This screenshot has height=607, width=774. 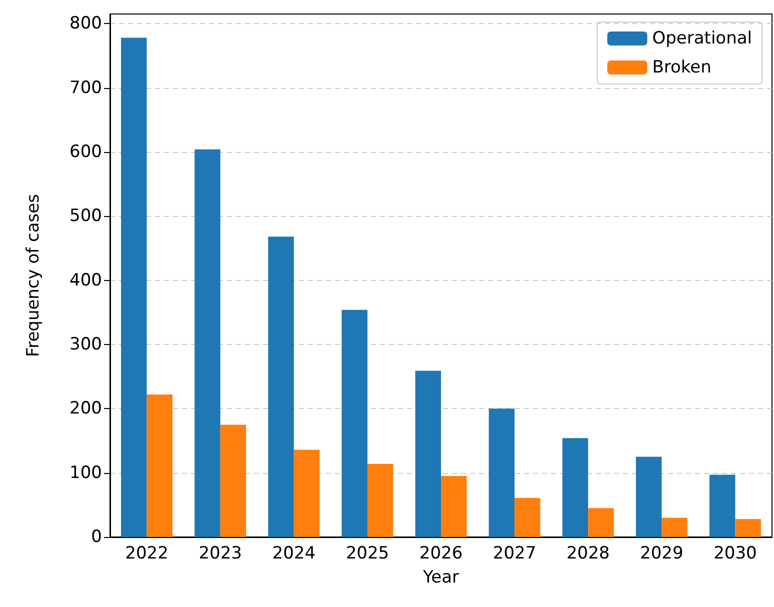 What do you see at coordinates (86, 408) in the screenshot?
I see `y-tick-label: 200` at bounding box center [86, 408].